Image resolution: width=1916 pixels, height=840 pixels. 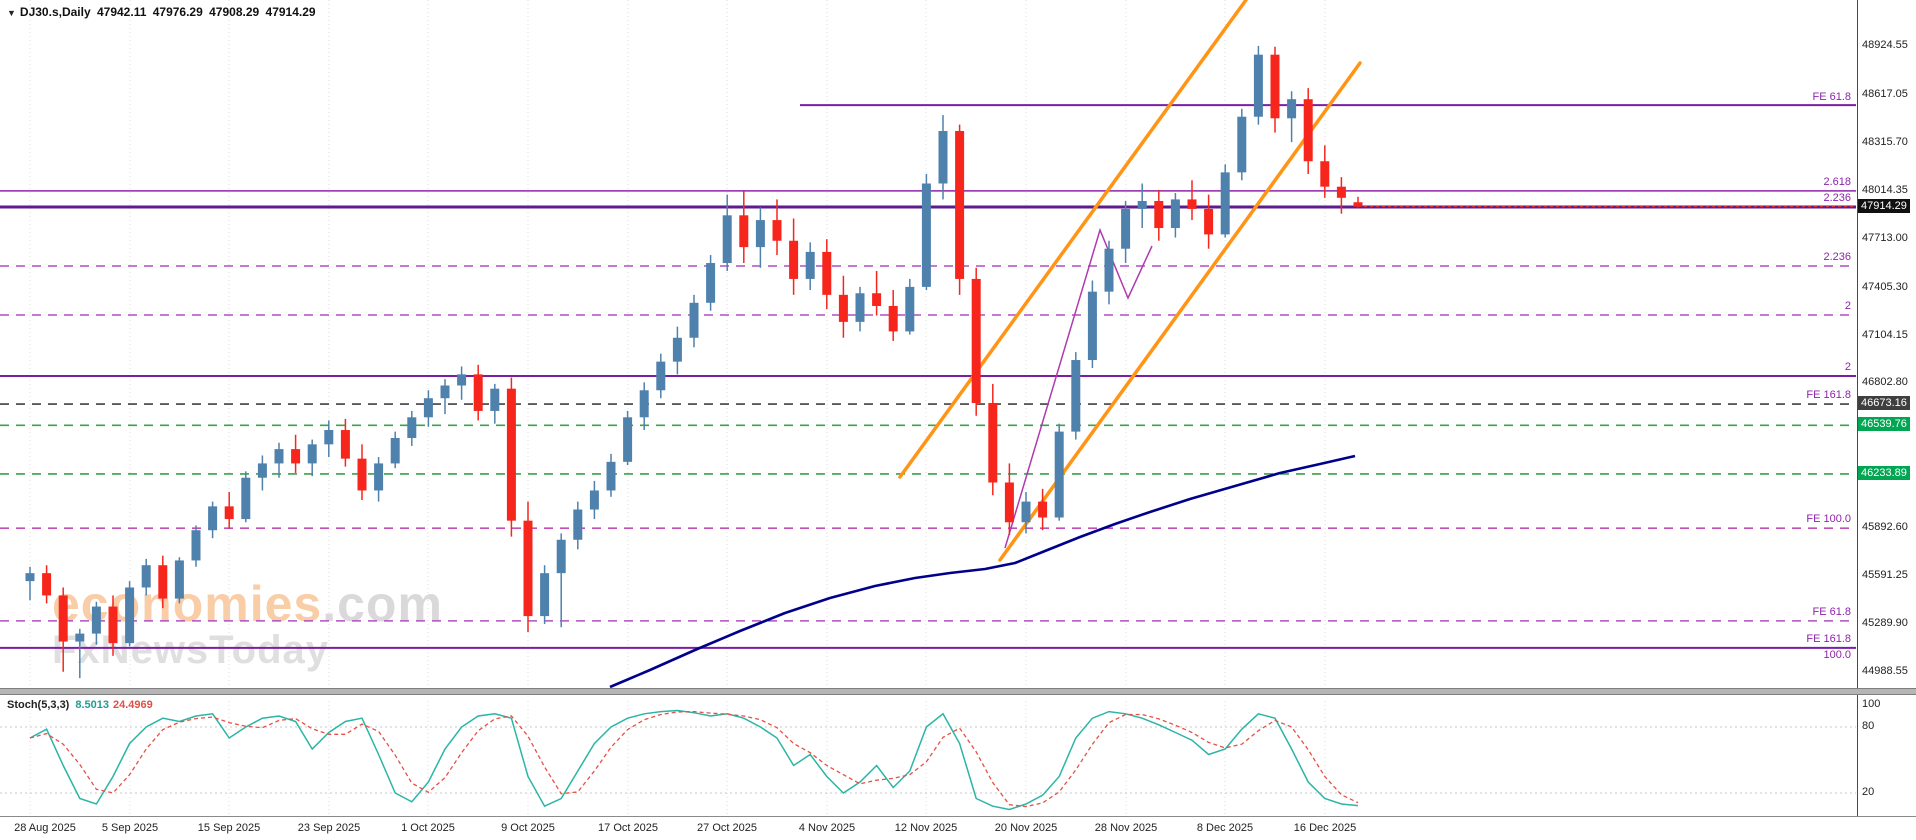 What do you see at coordinates (1885, 334) in the screenshot?
I see `price-axis-label: 47104.15` at bounding box center [1885, 334].